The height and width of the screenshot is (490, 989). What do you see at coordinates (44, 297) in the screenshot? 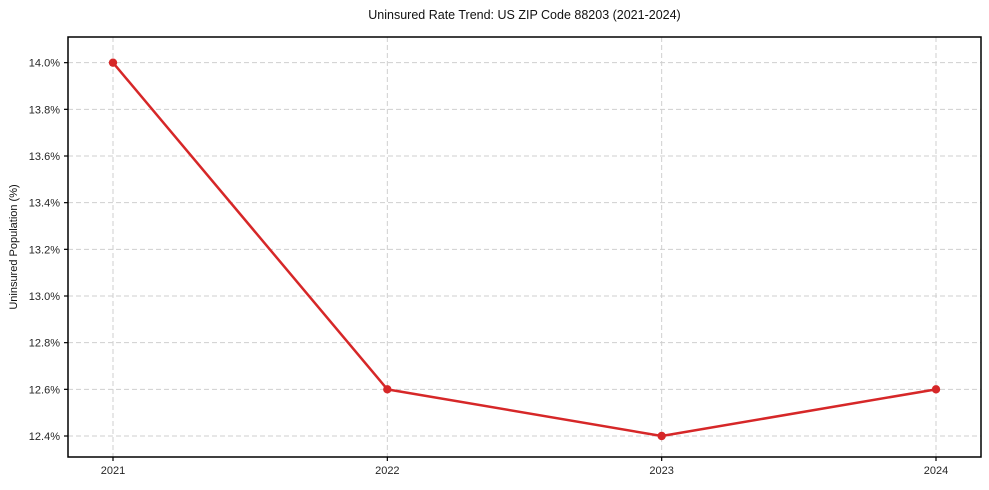
I see `y-tick-label: 13.0%` at bounding box center [44, 297].